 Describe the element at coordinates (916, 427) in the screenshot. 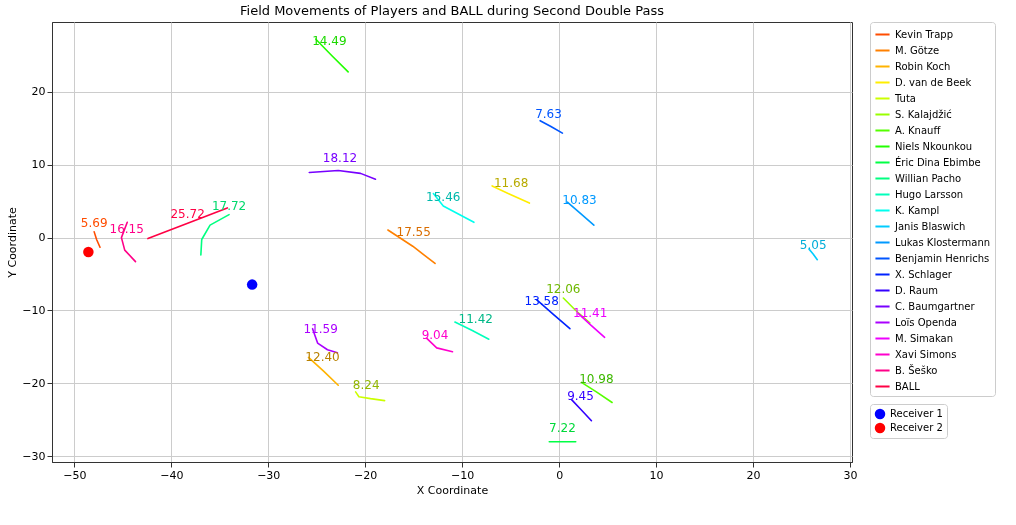

I see `legend-label: Receiver 2` at that location.